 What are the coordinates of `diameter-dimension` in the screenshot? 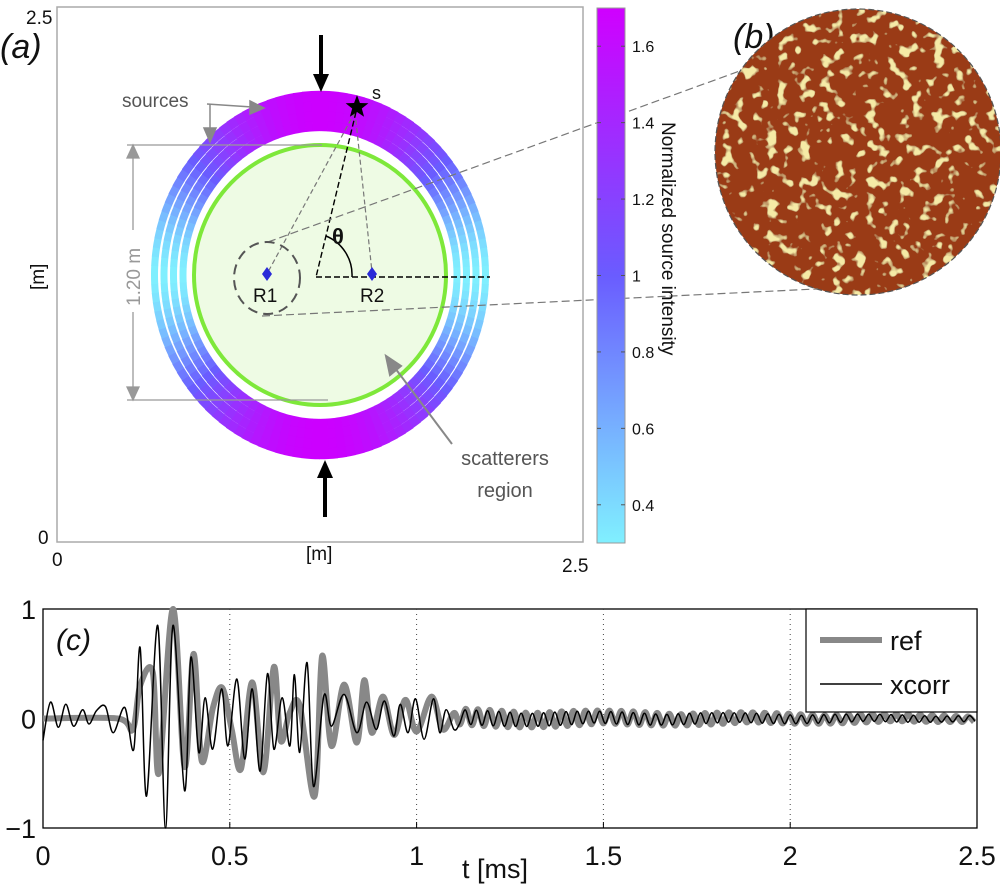 It's located at (226, 272).